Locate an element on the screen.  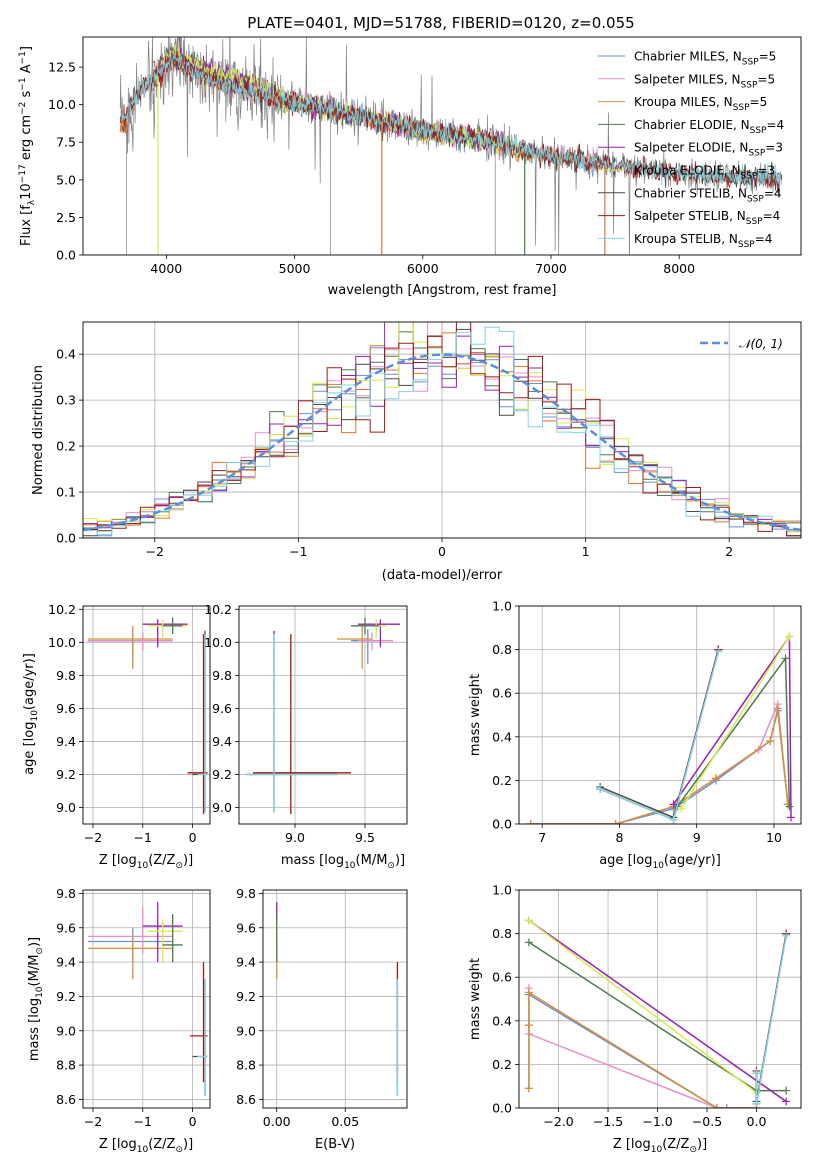
x-tick-label: 9.0 is located at coordinates (295, 837).